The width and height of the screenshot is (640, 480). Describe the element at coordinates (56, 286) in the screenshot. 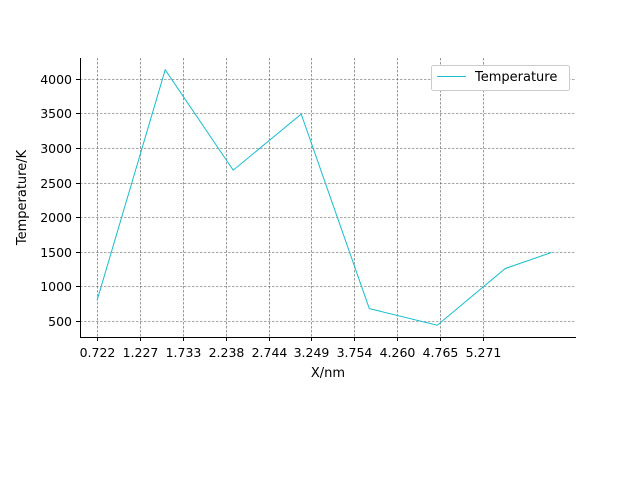

I see `y-tick-label: 1000` at that location.